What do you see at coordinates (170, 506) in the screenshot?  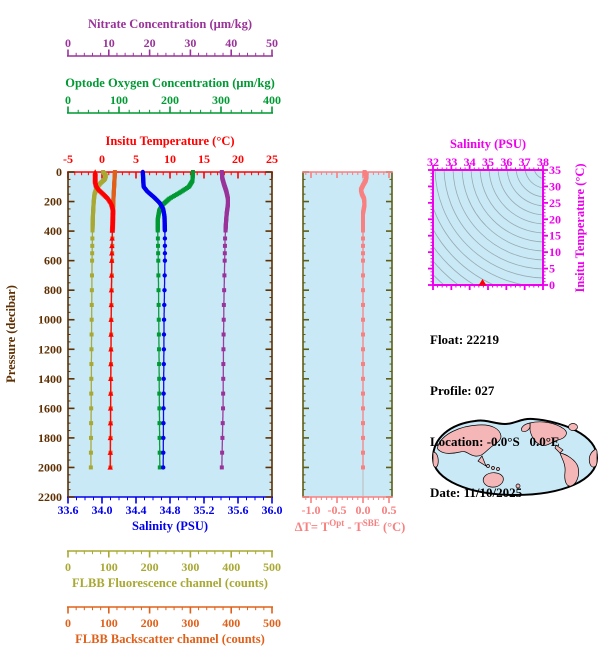 I see `salinity-axis: 33.6 34.0 34.4 34.8 35.2 35.6 36.0` at bounding box center [170, 506].